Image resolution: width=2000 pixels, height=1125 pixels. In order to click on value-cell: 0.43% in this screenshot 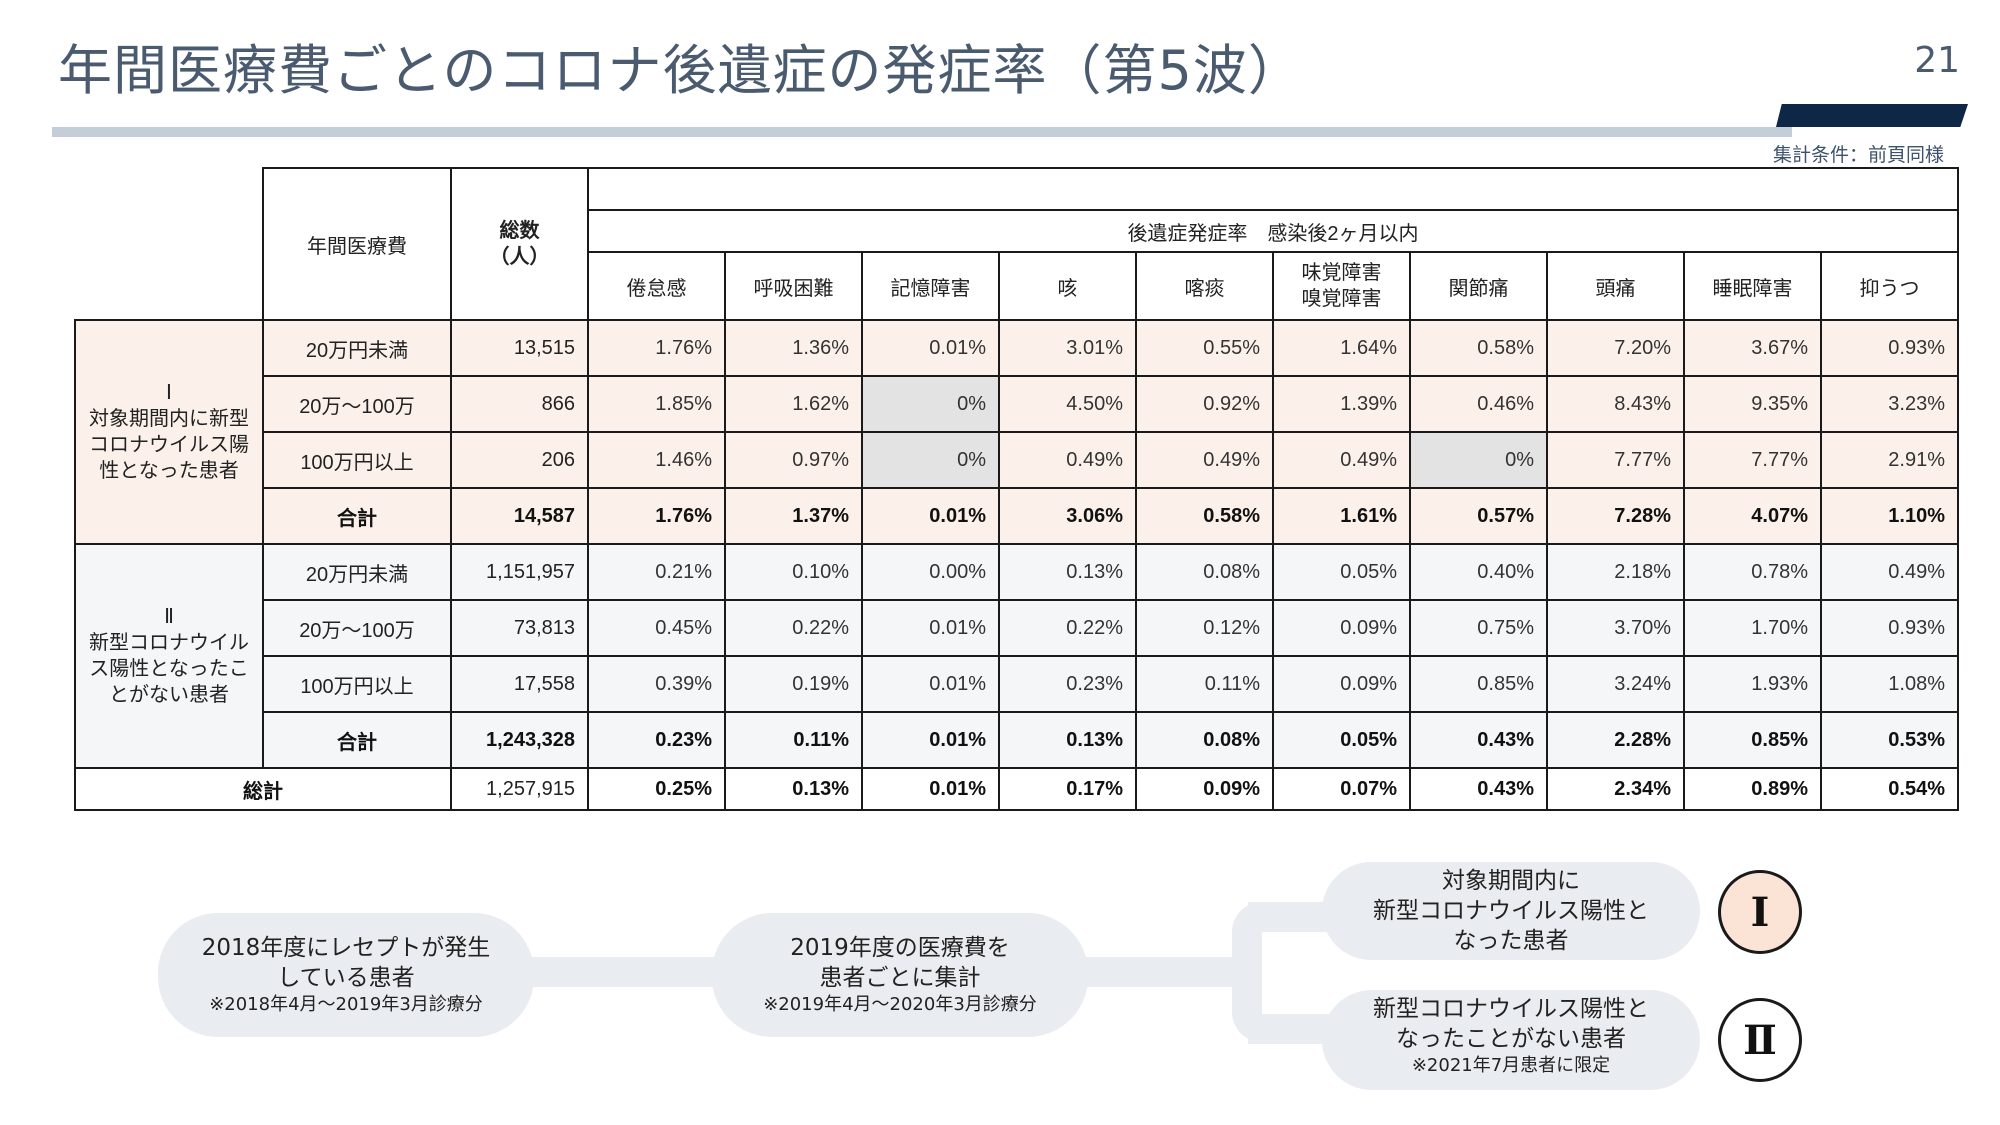, I will do `click(1478, 740)`.